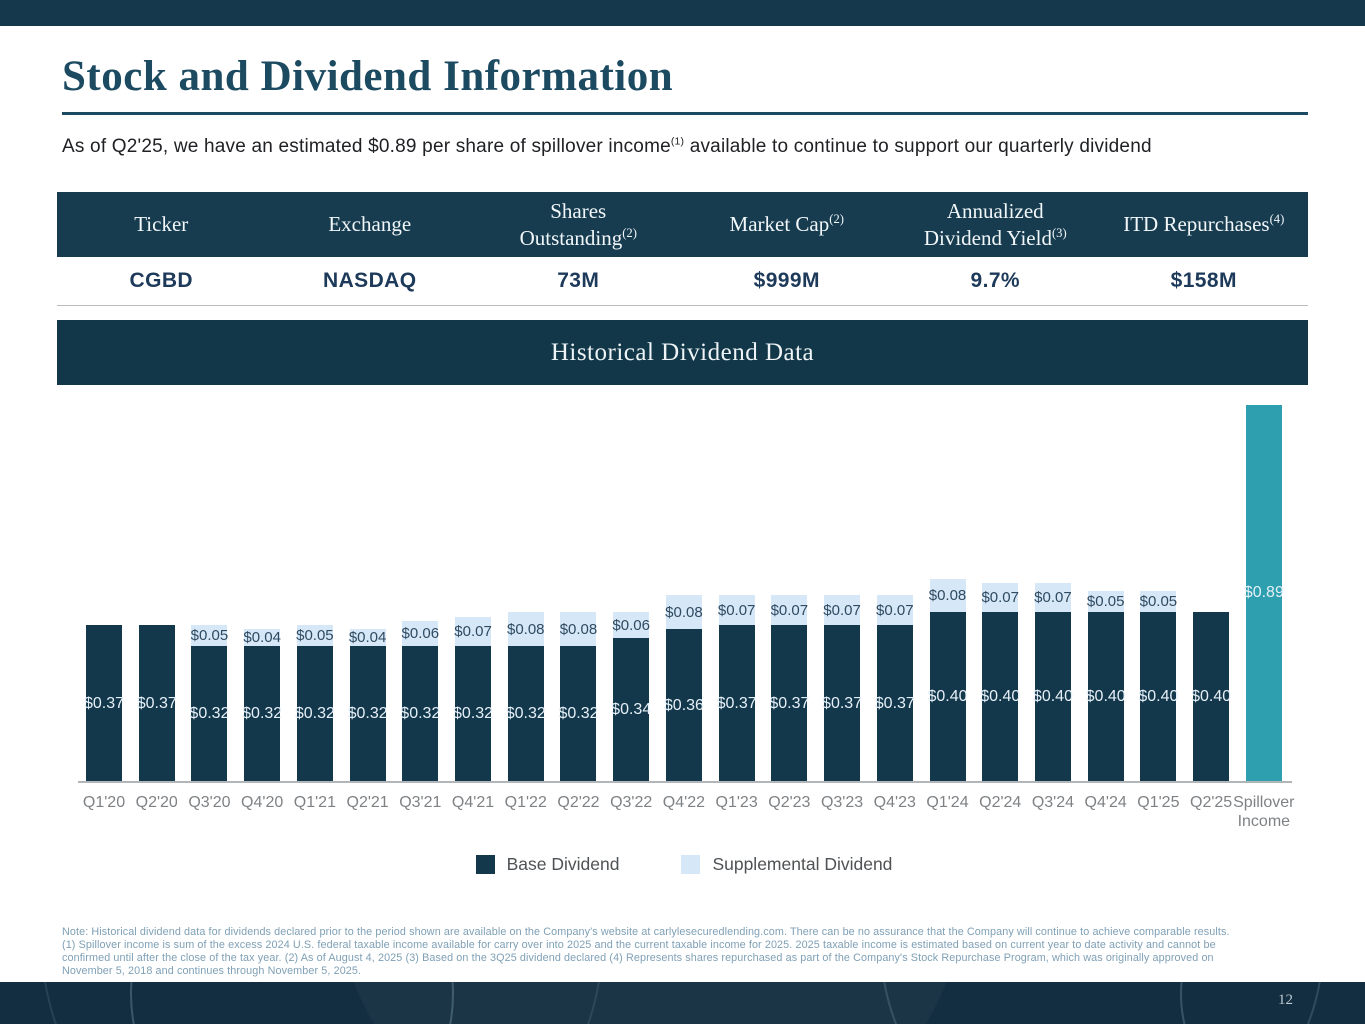  Describe the element at coordinates (156, 802) in the screenshot. I see `x-axis-label: Q2'20` at that location.